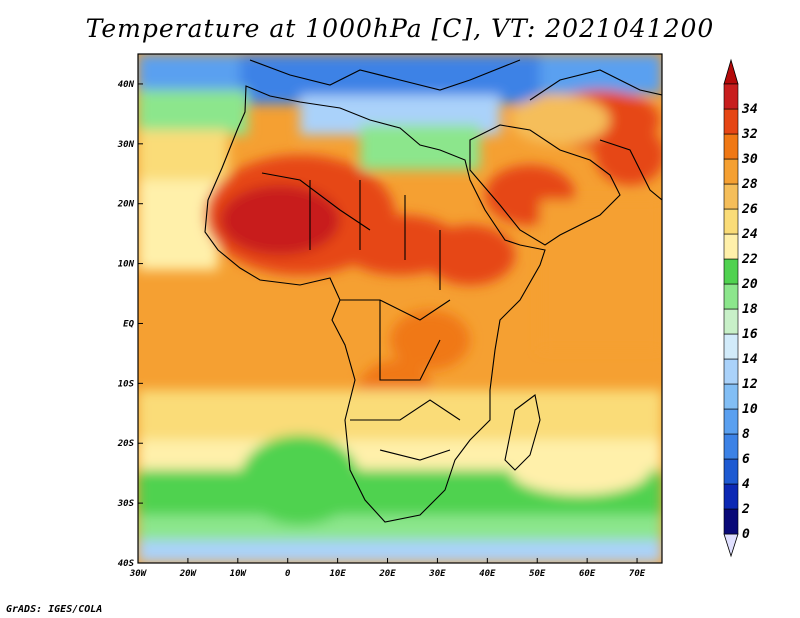 The width and height of the screenshot is (800, 618). What do you see at coordinates (387, 574) in the screenshot?
I see `lon-tick-label: 20E` at bounding box center [387, 574].